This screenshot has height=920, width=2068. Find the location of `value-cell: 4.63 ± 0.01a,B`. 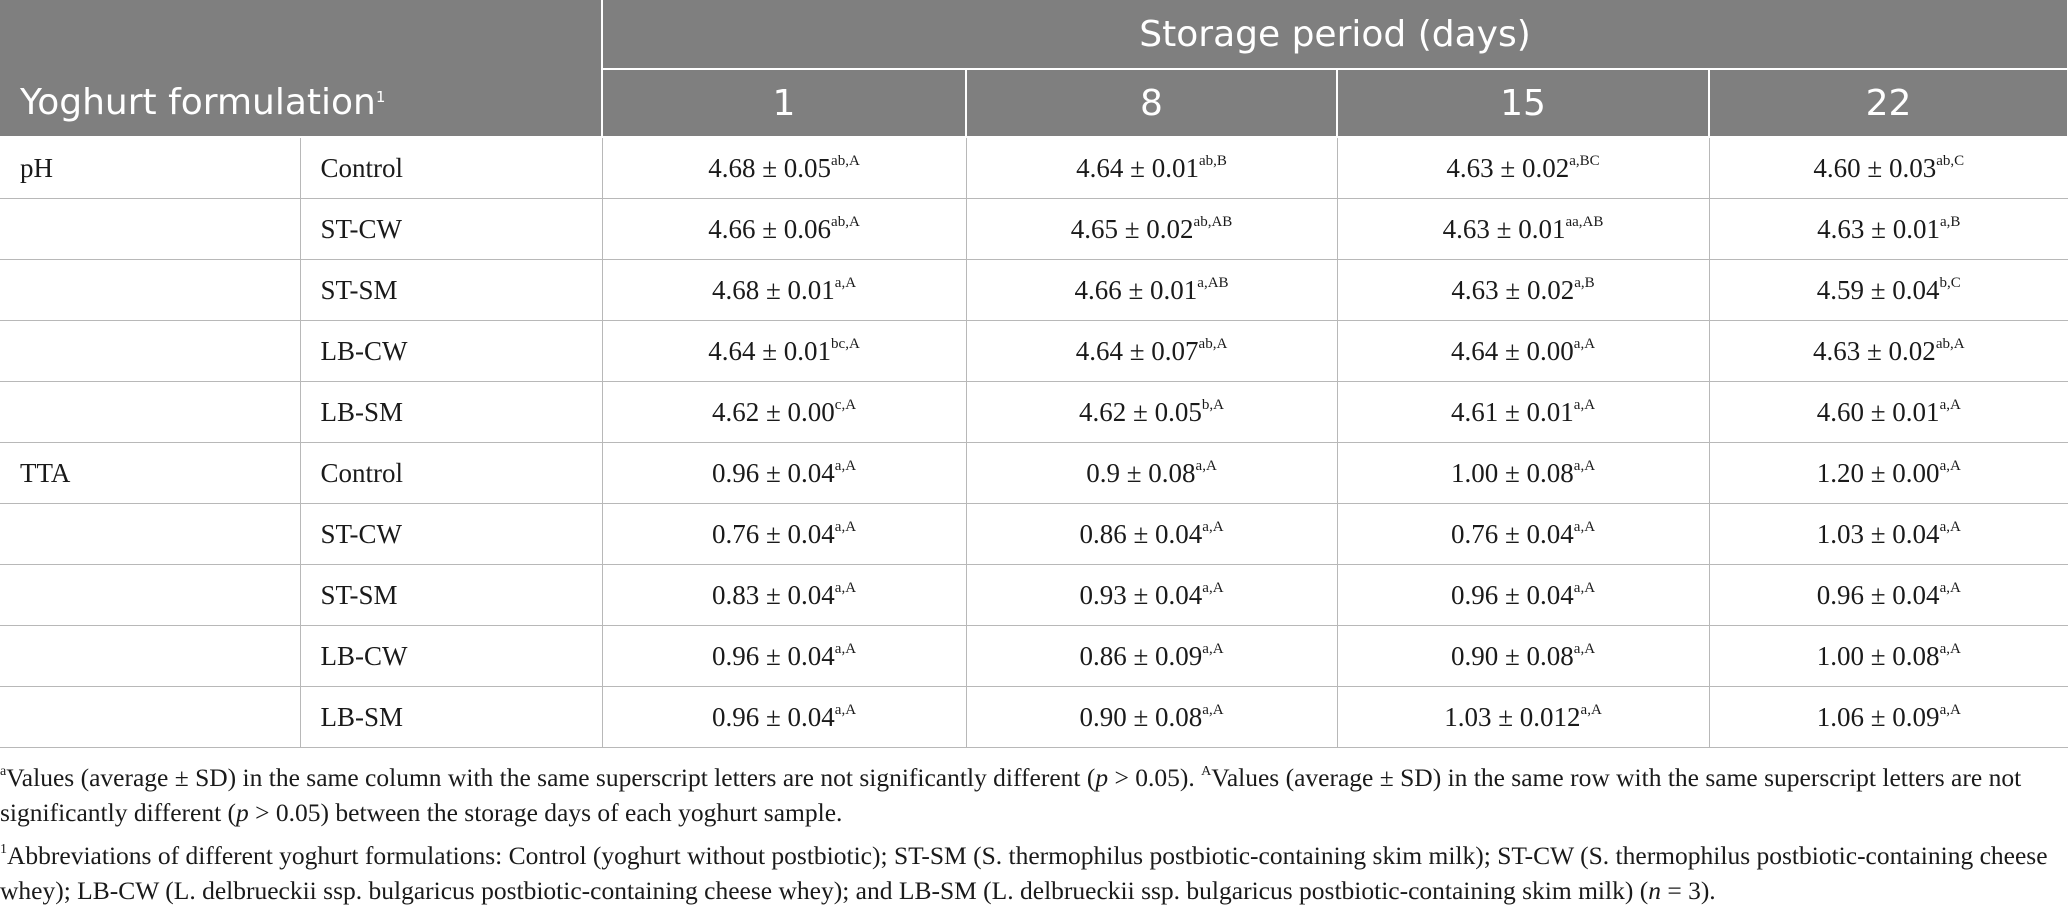

value-cell: 4.63 ± 0.01a,B is located at coordinates (1888, 229).